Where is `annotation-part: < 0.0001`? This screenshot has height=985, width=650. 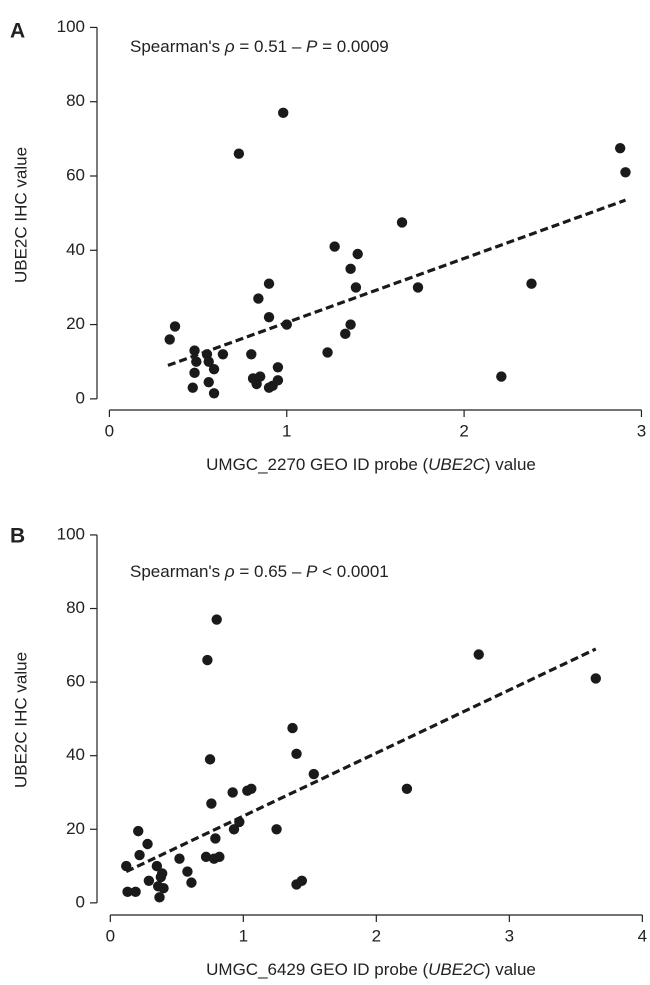 annotation-part: < 0.0001 is located at coordinates (352, 571).